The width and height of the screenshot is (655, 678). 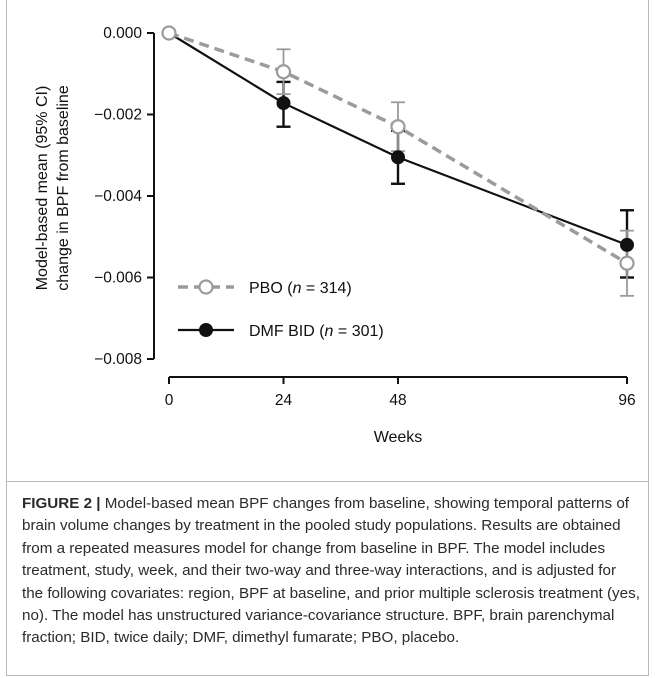 I want to click on caption-divider, so click(x=327, y=481).